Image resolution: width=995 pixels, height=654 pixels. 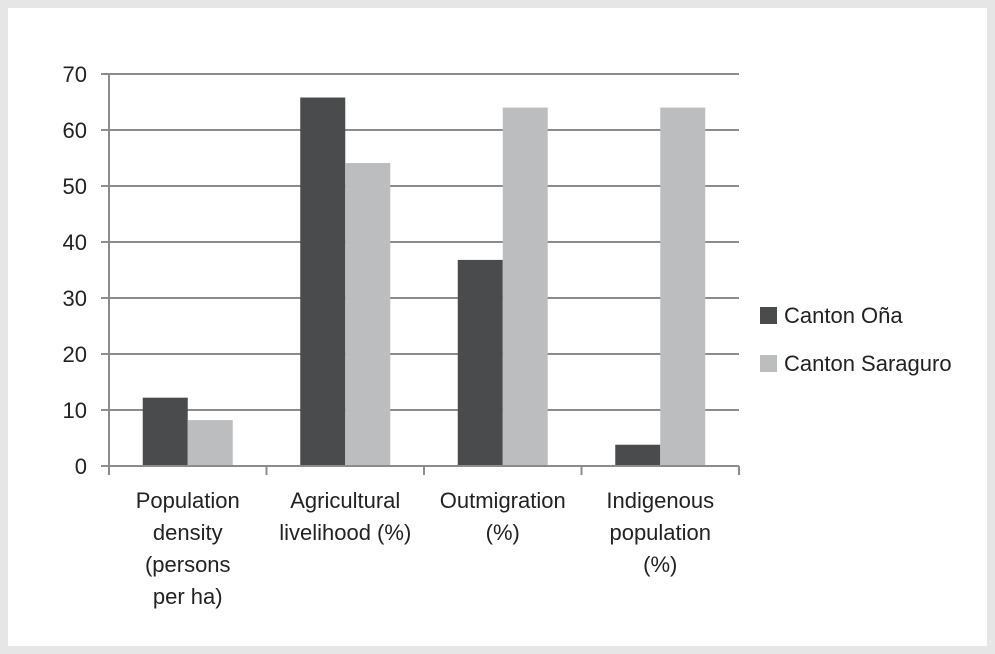 What do you see at coordinates (660, 500) in the screenshot?
I see `category-label: Indigenous` at bounding box center [660, 500].